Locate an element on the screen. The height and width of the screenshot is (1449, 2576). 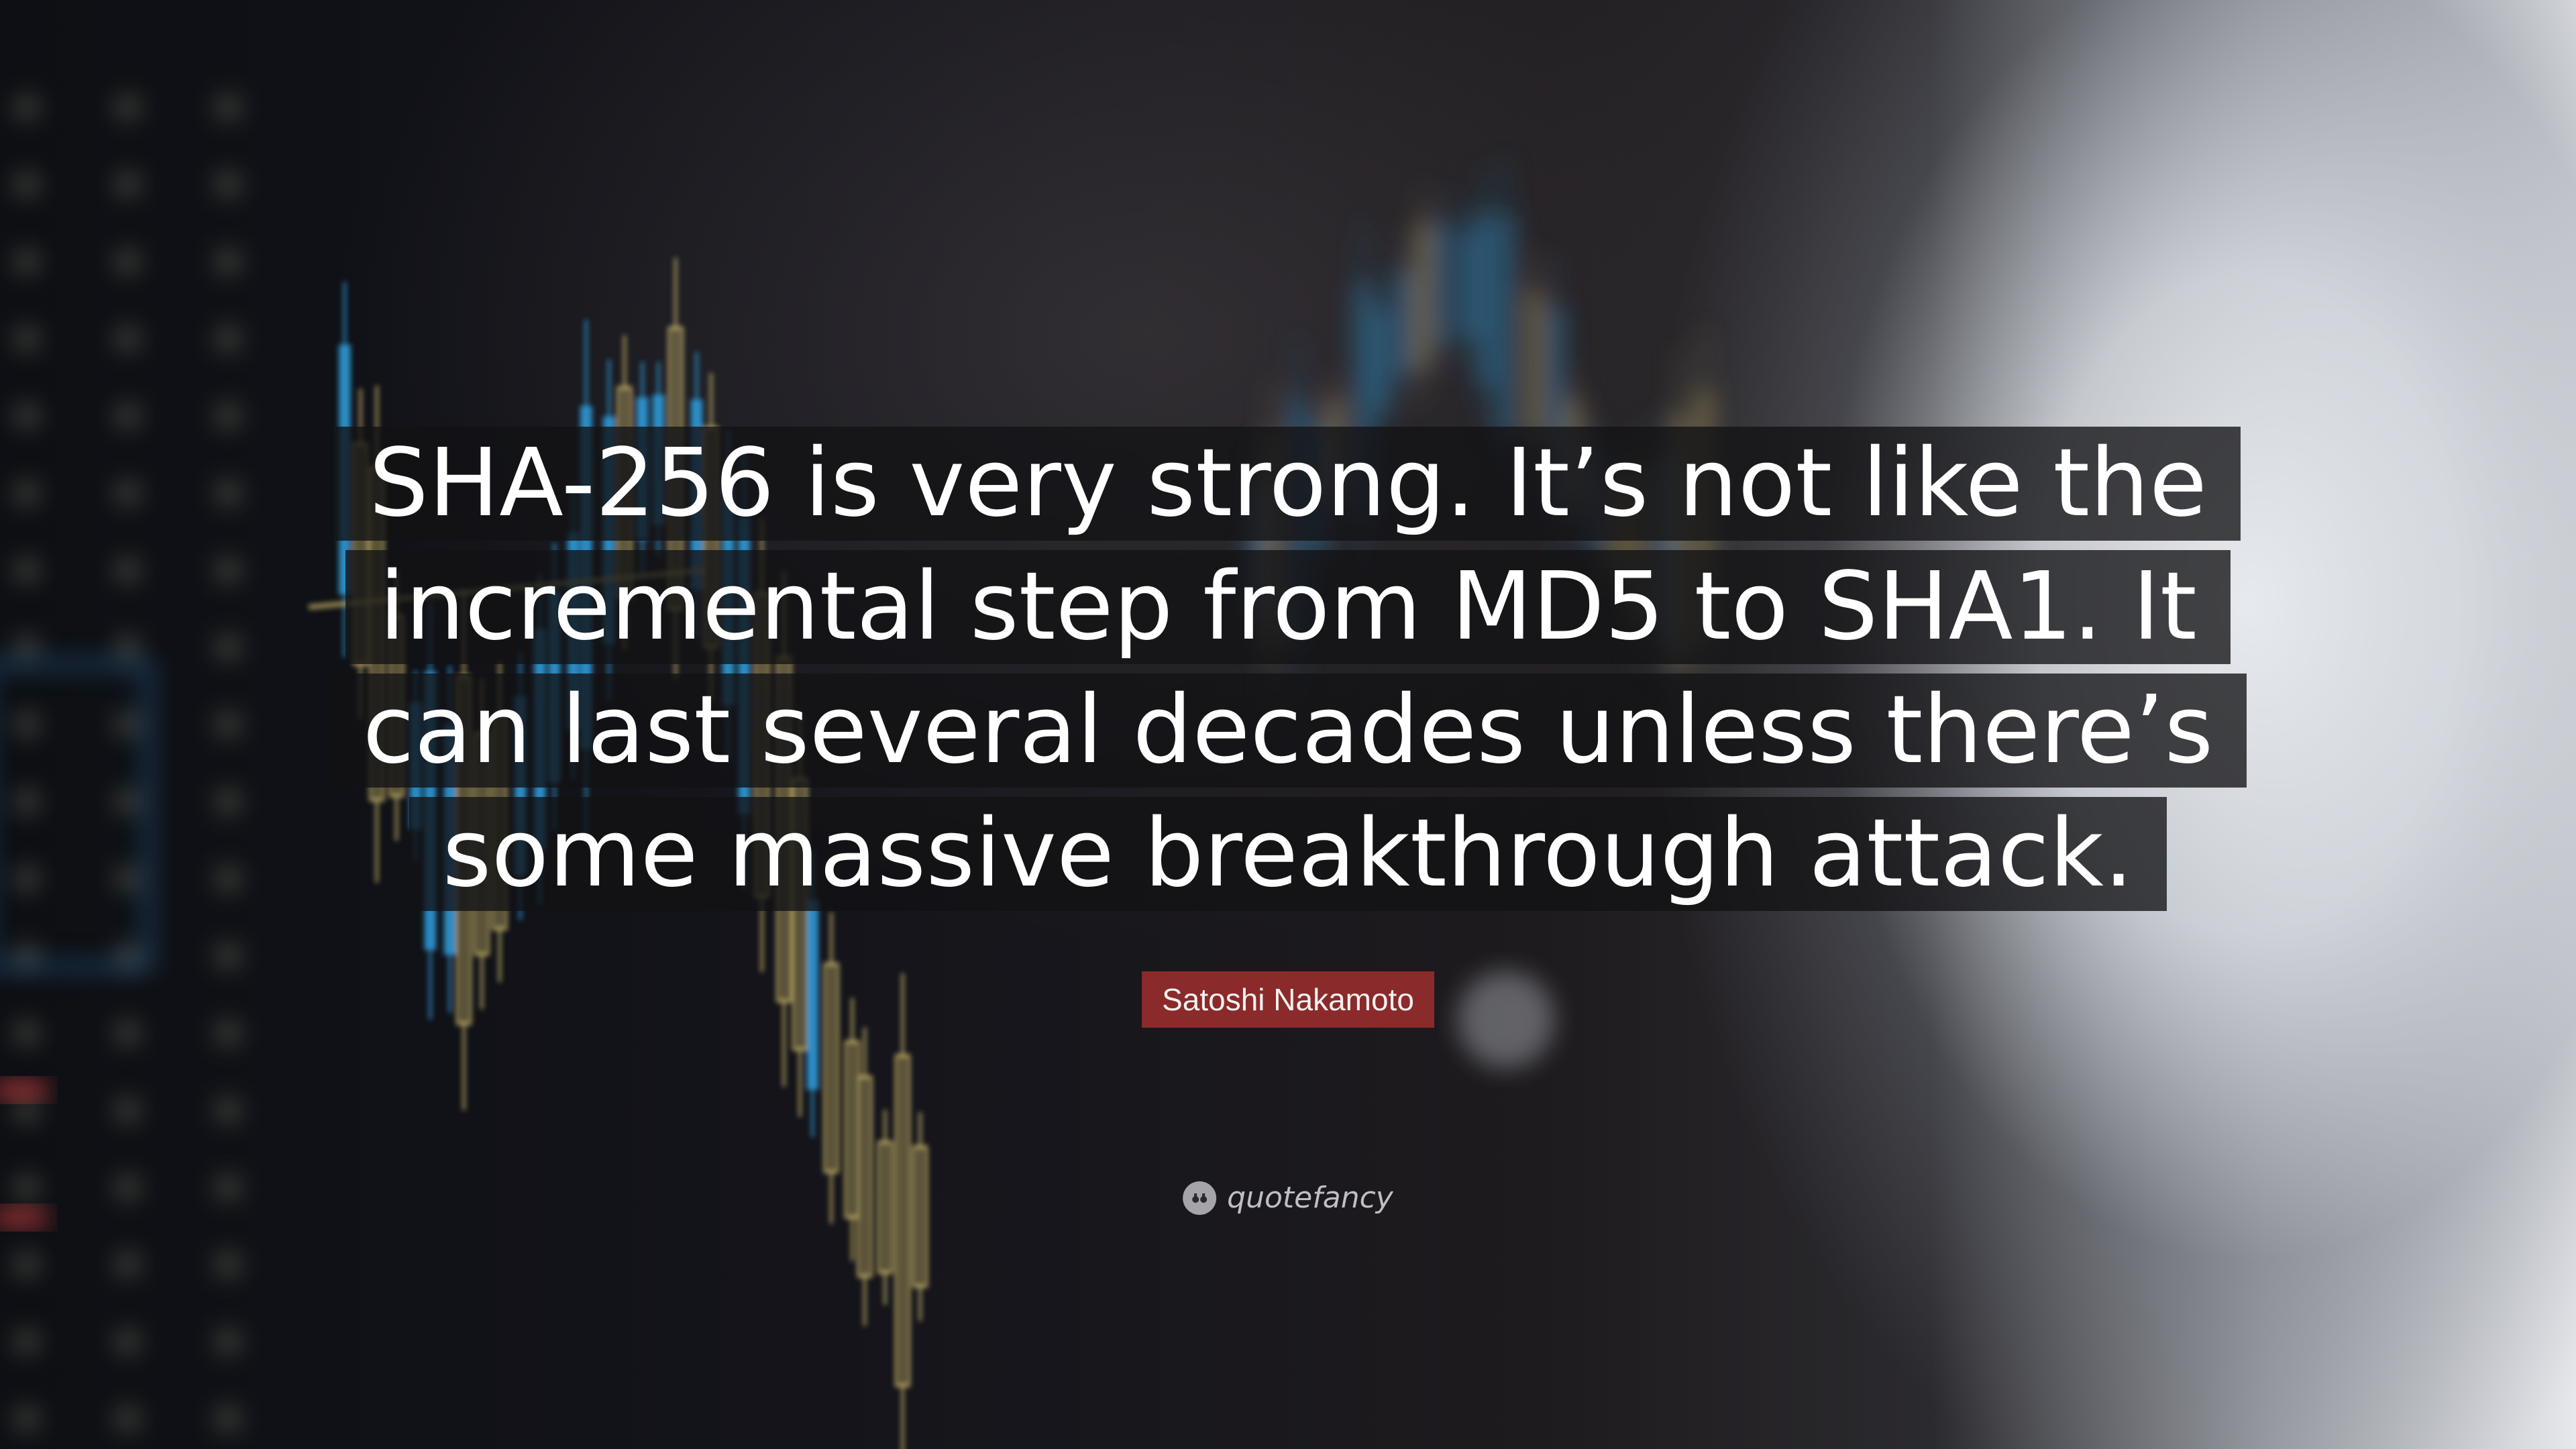
background-bokeh is located at coordinates (1506, 1019).